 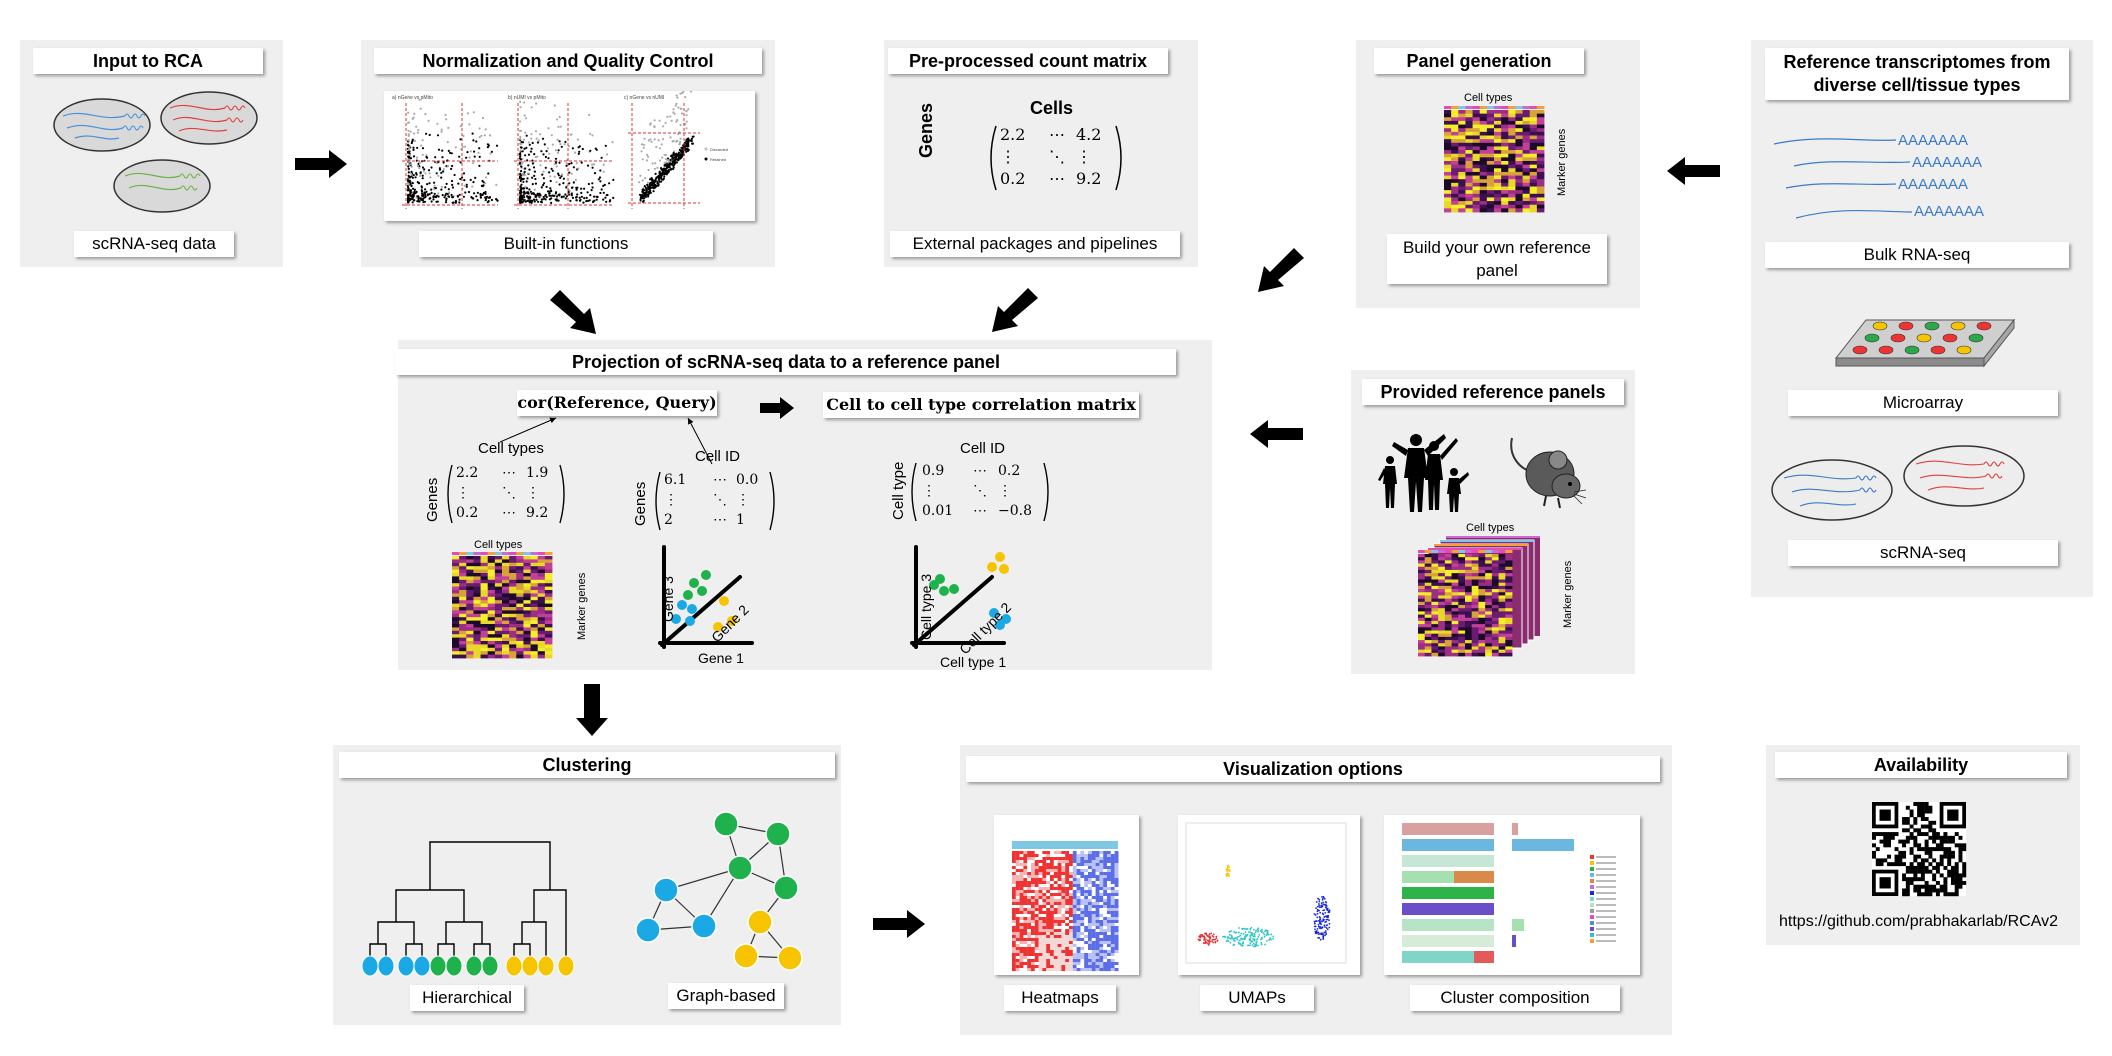 I want to click on m3-top-label: Cell ID, so click(x=983, y=448).